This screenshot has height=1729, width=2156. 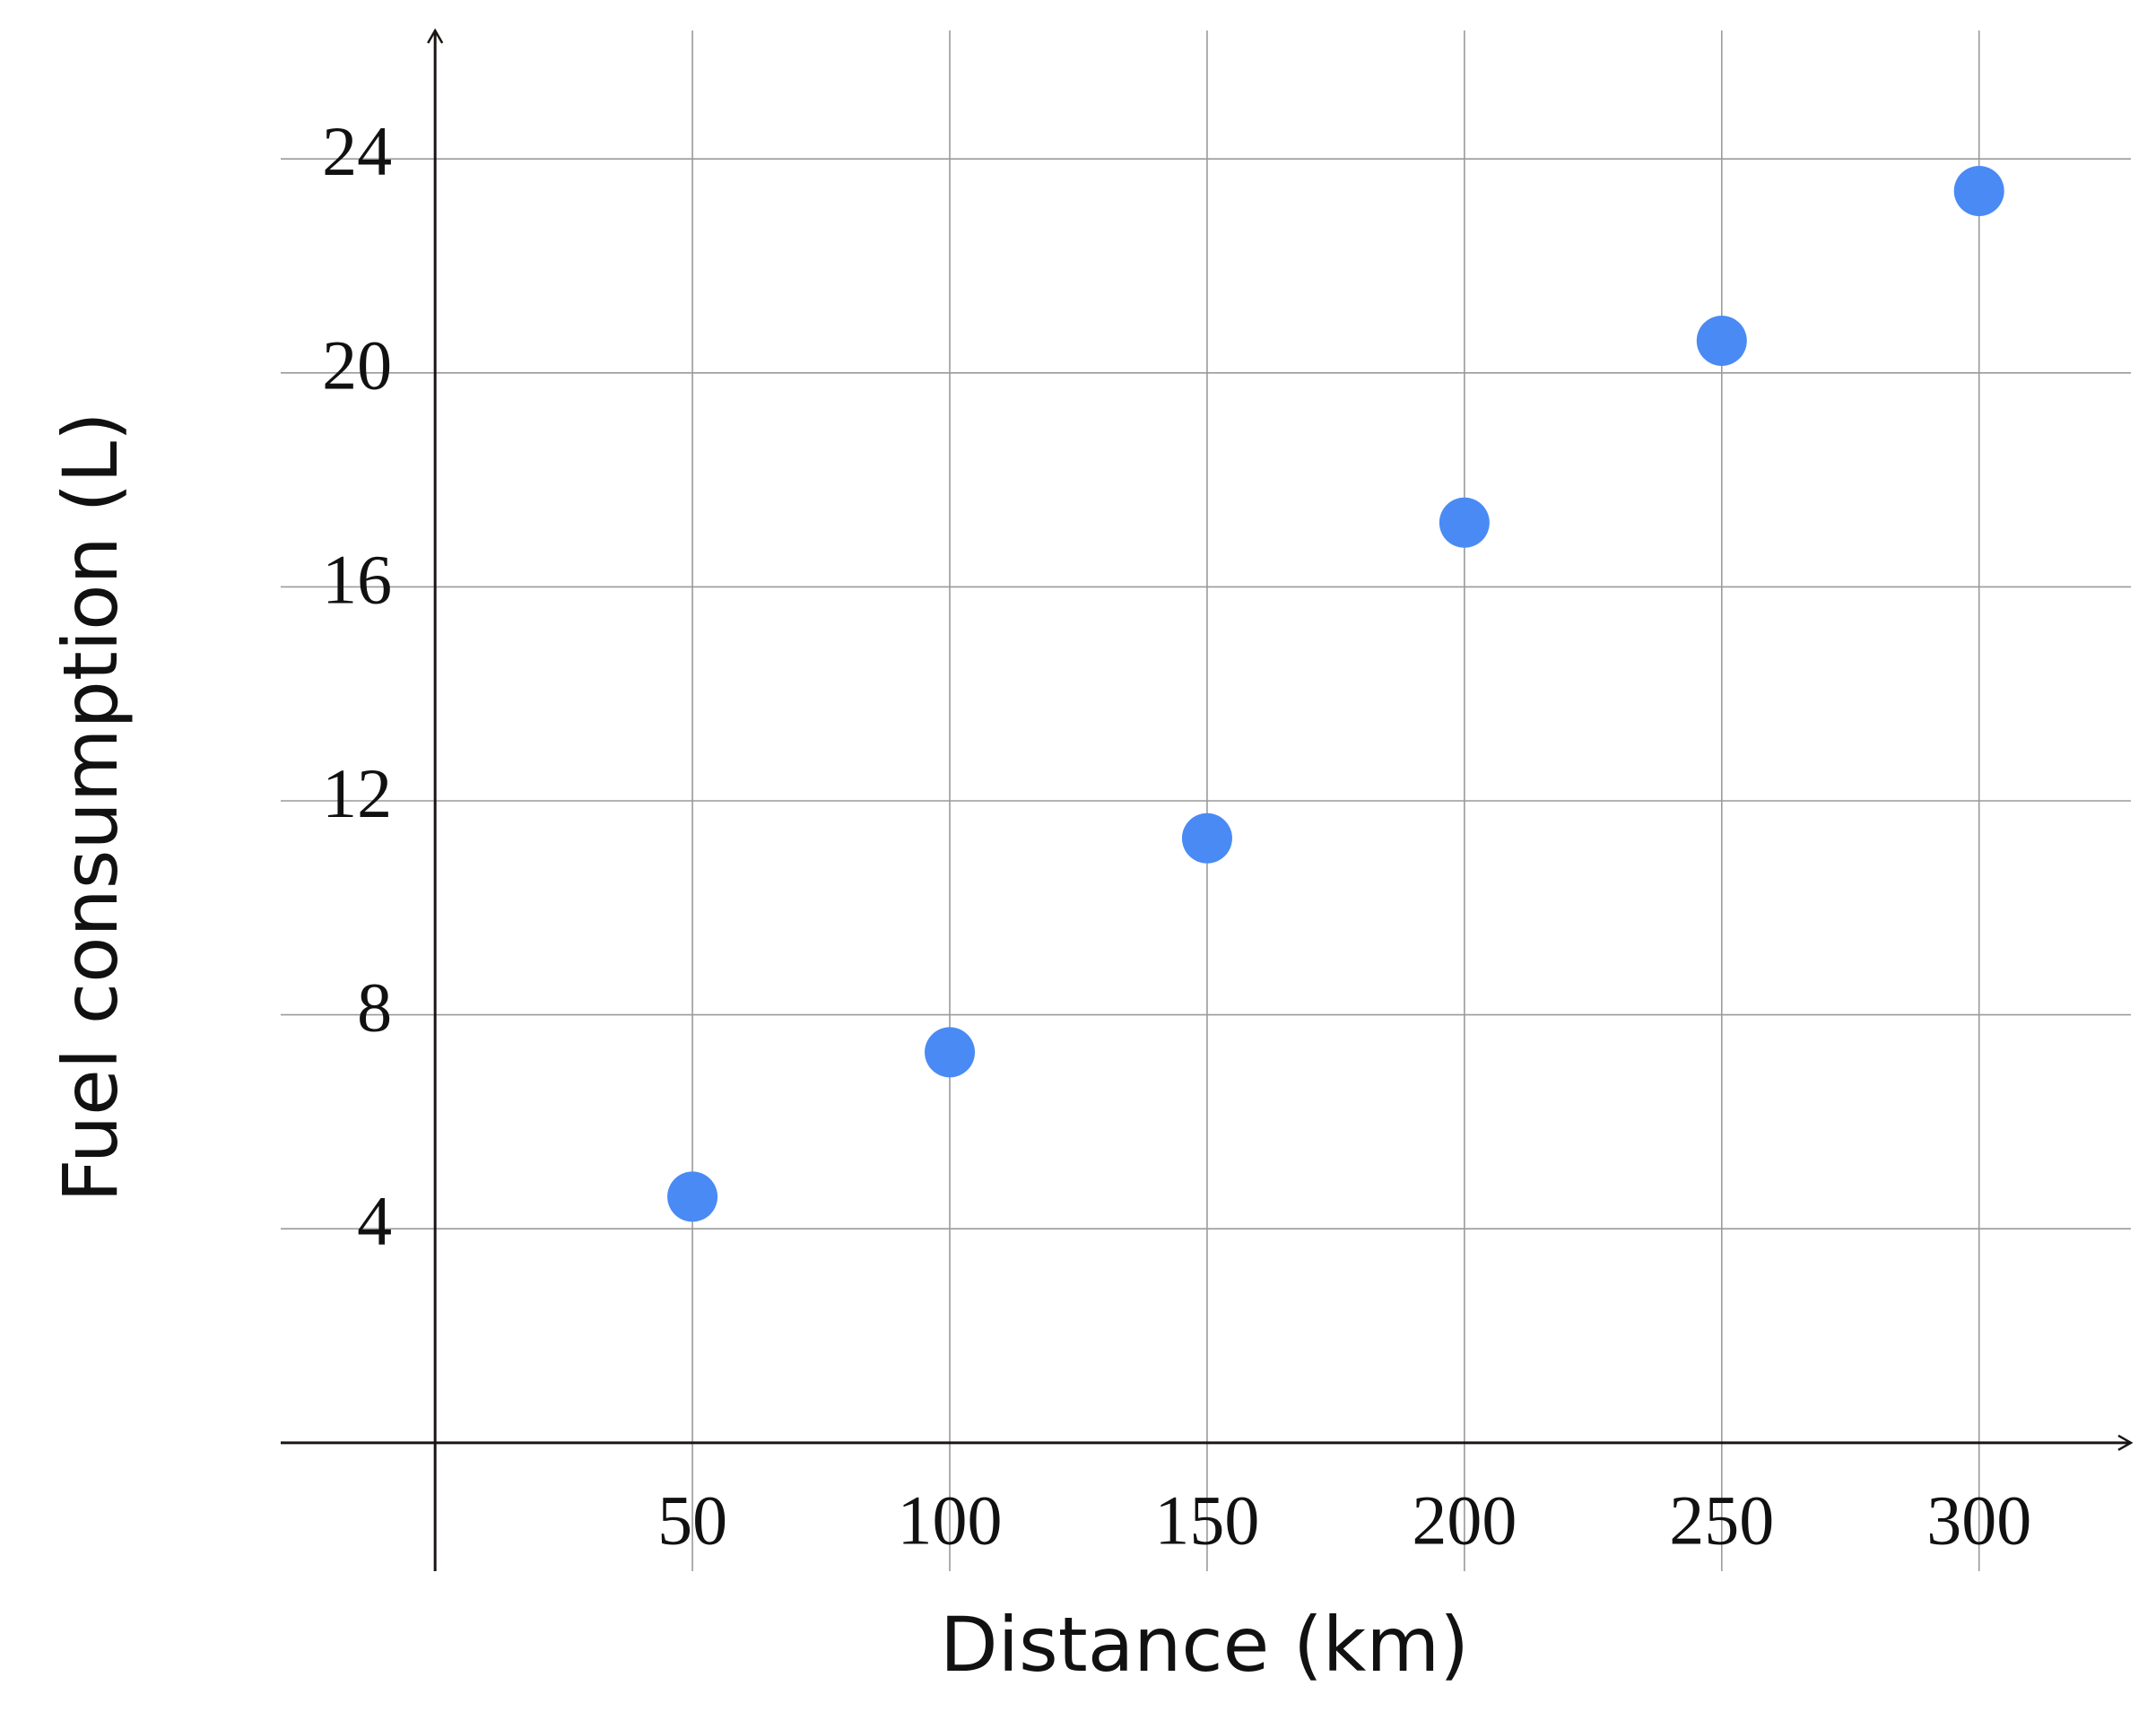 What do you see at coordinates (91, 807) in the screenshot?
I see `y-axis-title: Fuel consumption (L)` at bounding box center [91, 807].